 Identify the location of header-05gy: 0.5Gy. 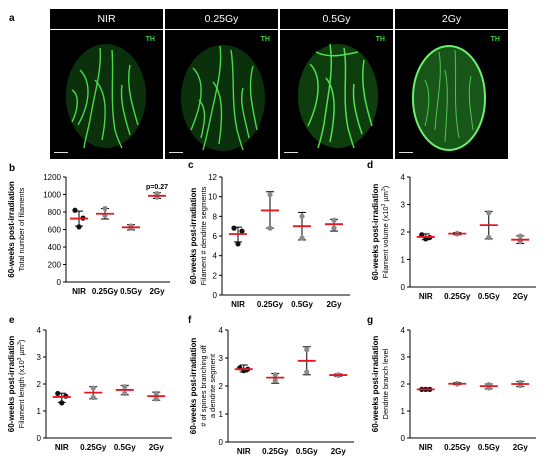
(336, 19).